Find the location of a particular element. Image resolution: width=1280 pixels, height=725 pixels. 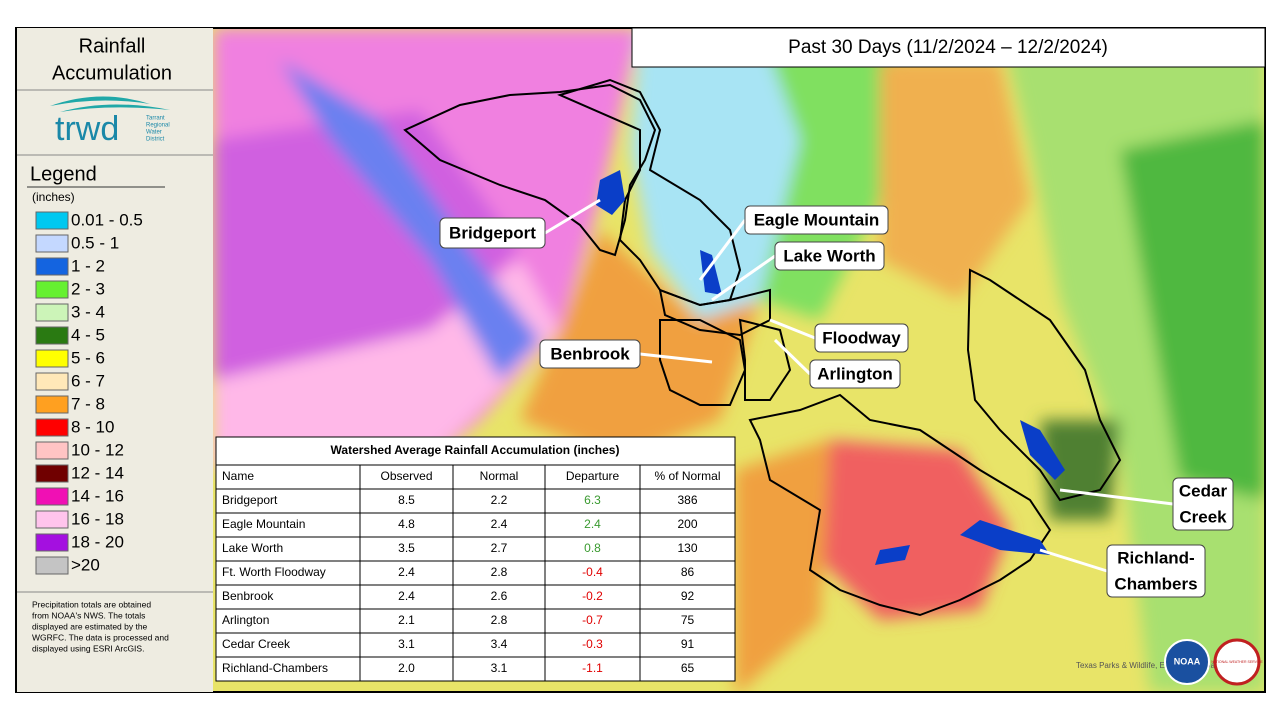

table-cell: 130 is located at coordinates (687, 548).